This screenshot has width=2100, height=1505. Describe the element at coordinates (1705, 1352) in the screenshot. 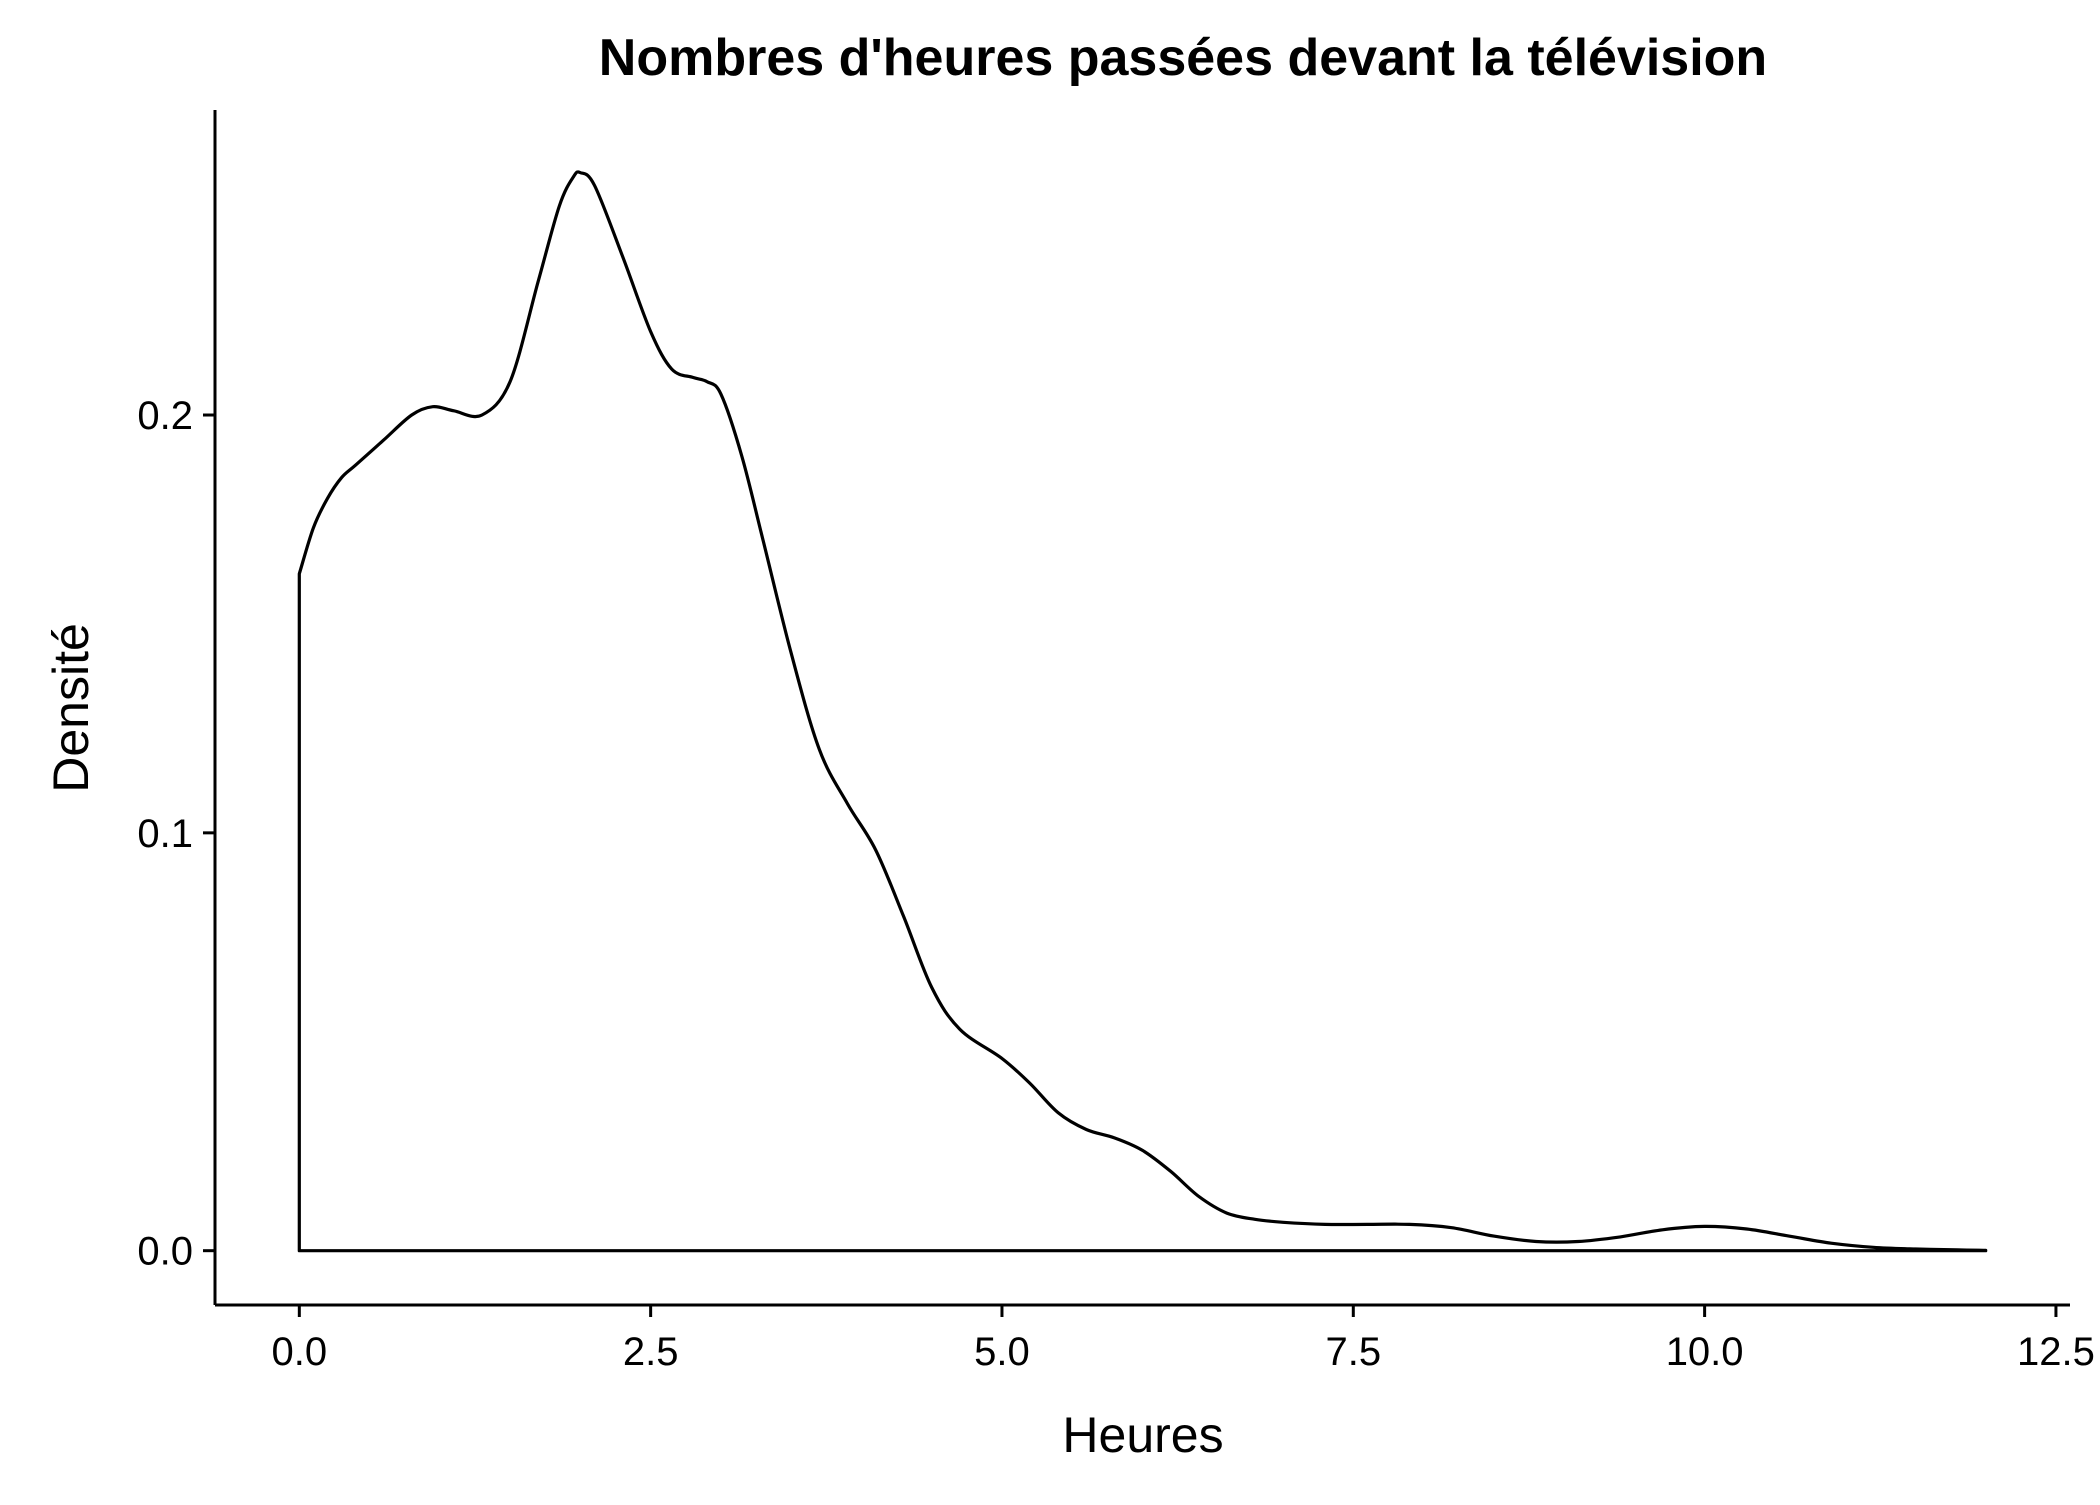

I see `x-tick-label: 10.0` at that location.